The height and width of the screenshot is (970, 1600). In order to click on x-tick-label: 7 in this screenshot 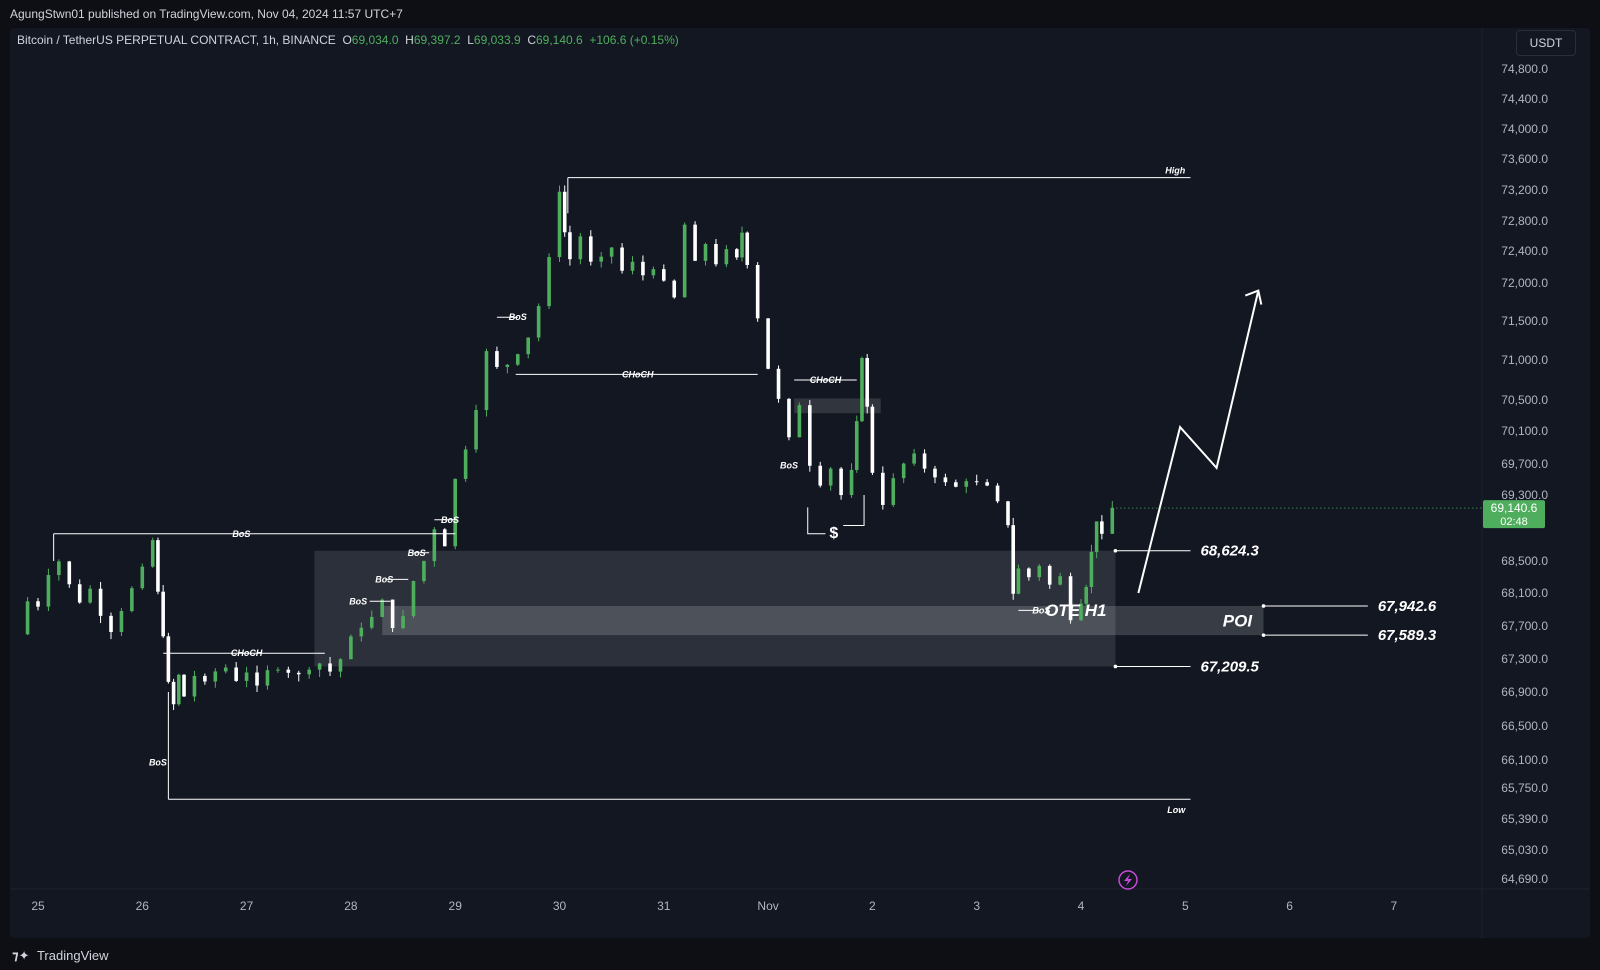, I will do `click(1394, 906)`.